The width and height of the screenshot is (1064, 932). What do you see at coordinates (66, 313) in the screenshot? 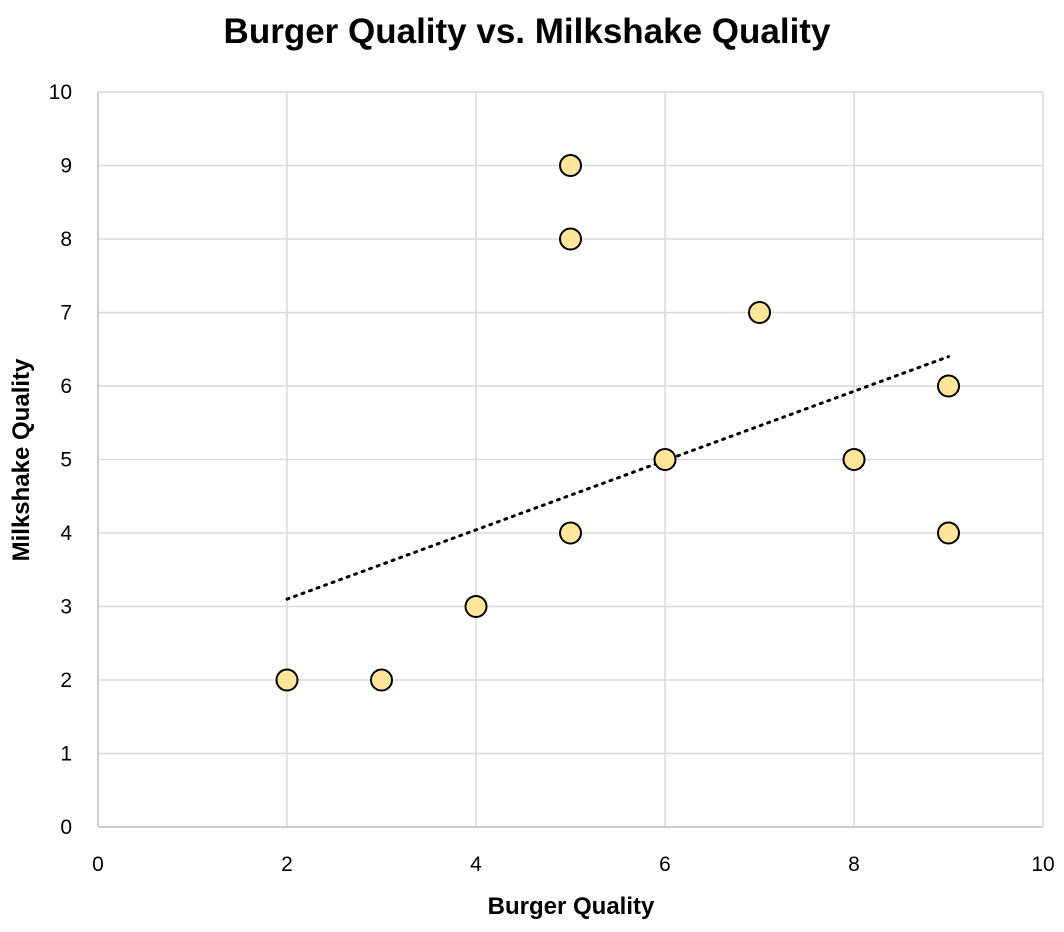
I see `y-tick-label: 7` at bounding box center [66, 313].